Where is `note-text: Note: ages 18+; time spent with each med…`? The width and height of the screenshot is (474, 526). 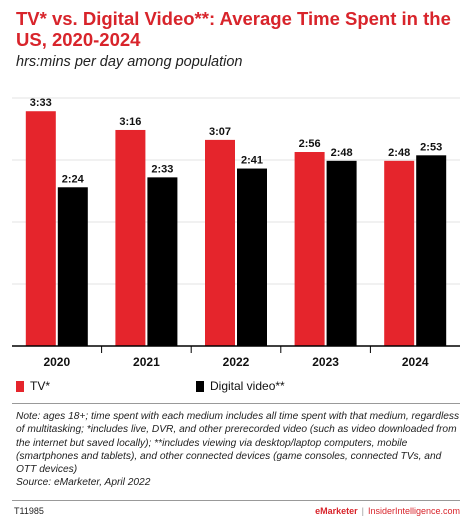
note-text: Note: ages 18+; time spent with each med… is located at coordinates (238, 443).